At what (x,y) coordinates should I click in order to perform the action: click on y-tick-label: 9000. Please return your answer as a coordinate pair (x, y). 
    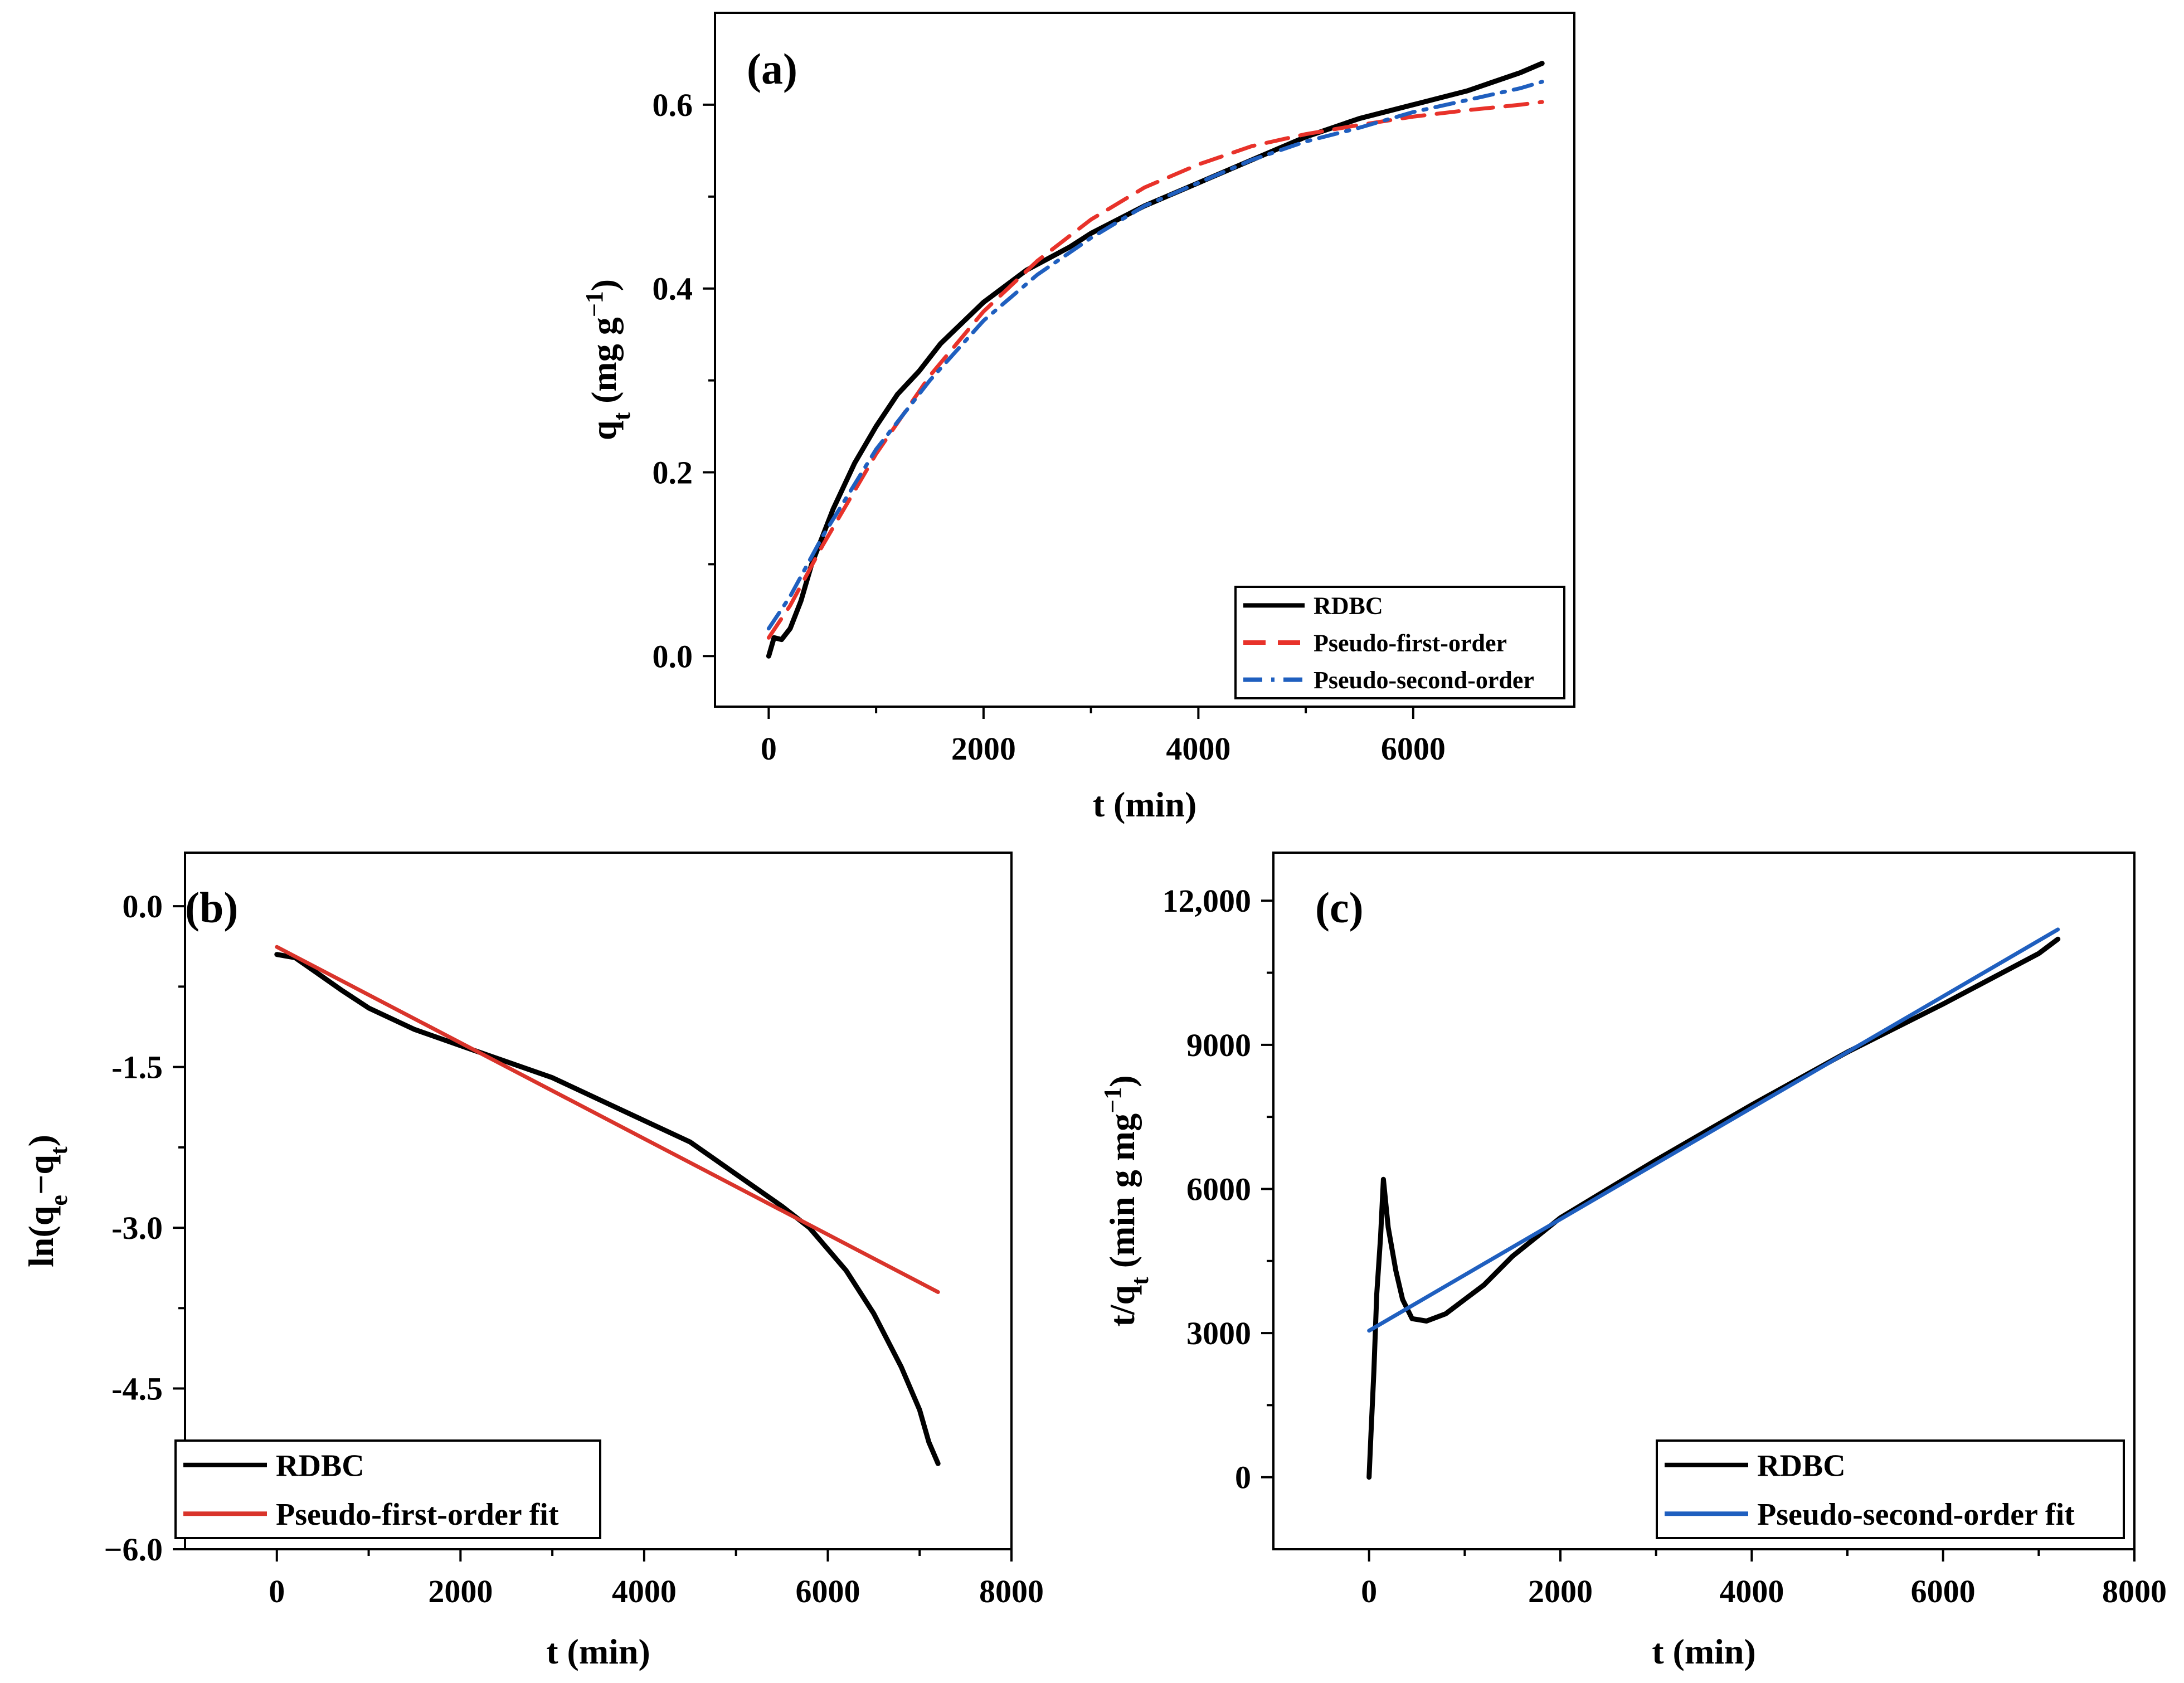
    Looking at the image, I should click on (1219, 1045).